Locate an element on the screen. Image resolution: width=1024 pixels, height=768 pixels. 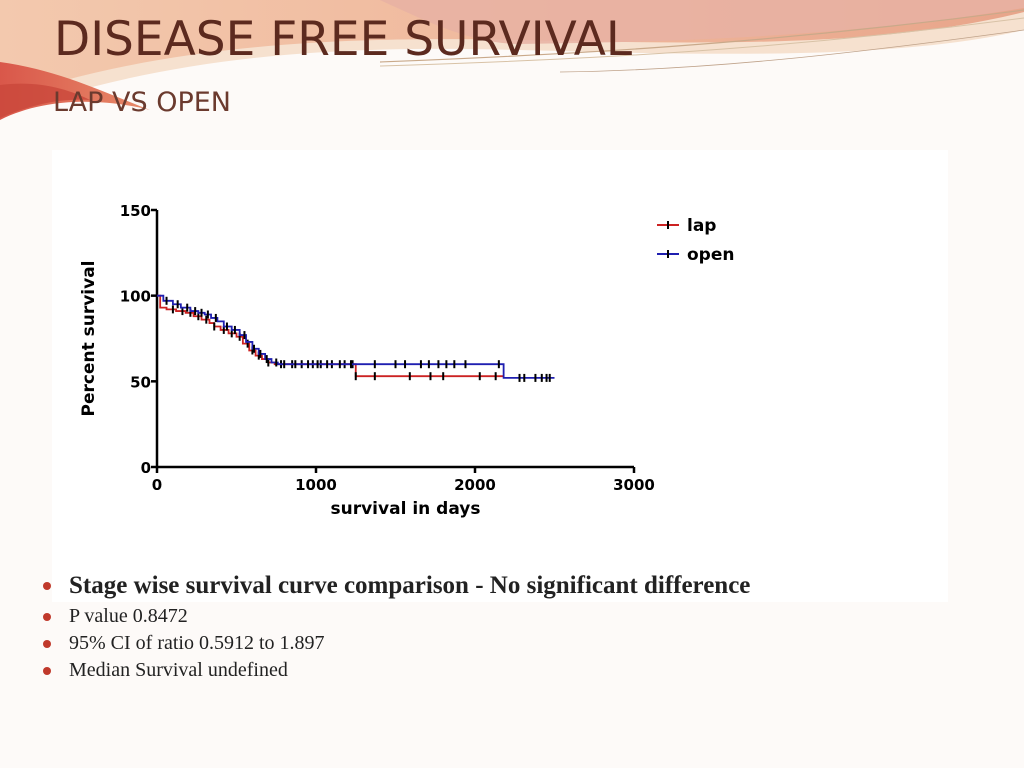
bullet-text: Median Survival undefined is located at coordinates (178, 670).